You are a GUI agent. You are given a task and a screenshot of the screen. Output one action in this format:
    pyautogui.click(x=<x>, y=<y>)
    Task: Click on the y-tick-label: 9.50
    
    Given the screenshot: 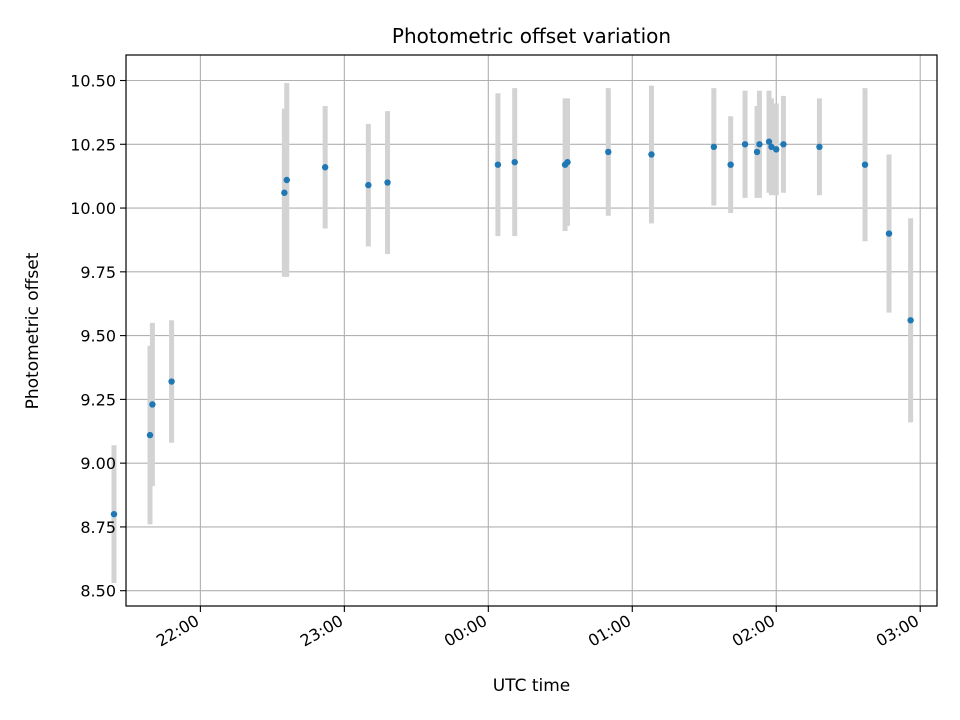 What is the action you would take?
    pyautogui.click(x=98, y=336)
    